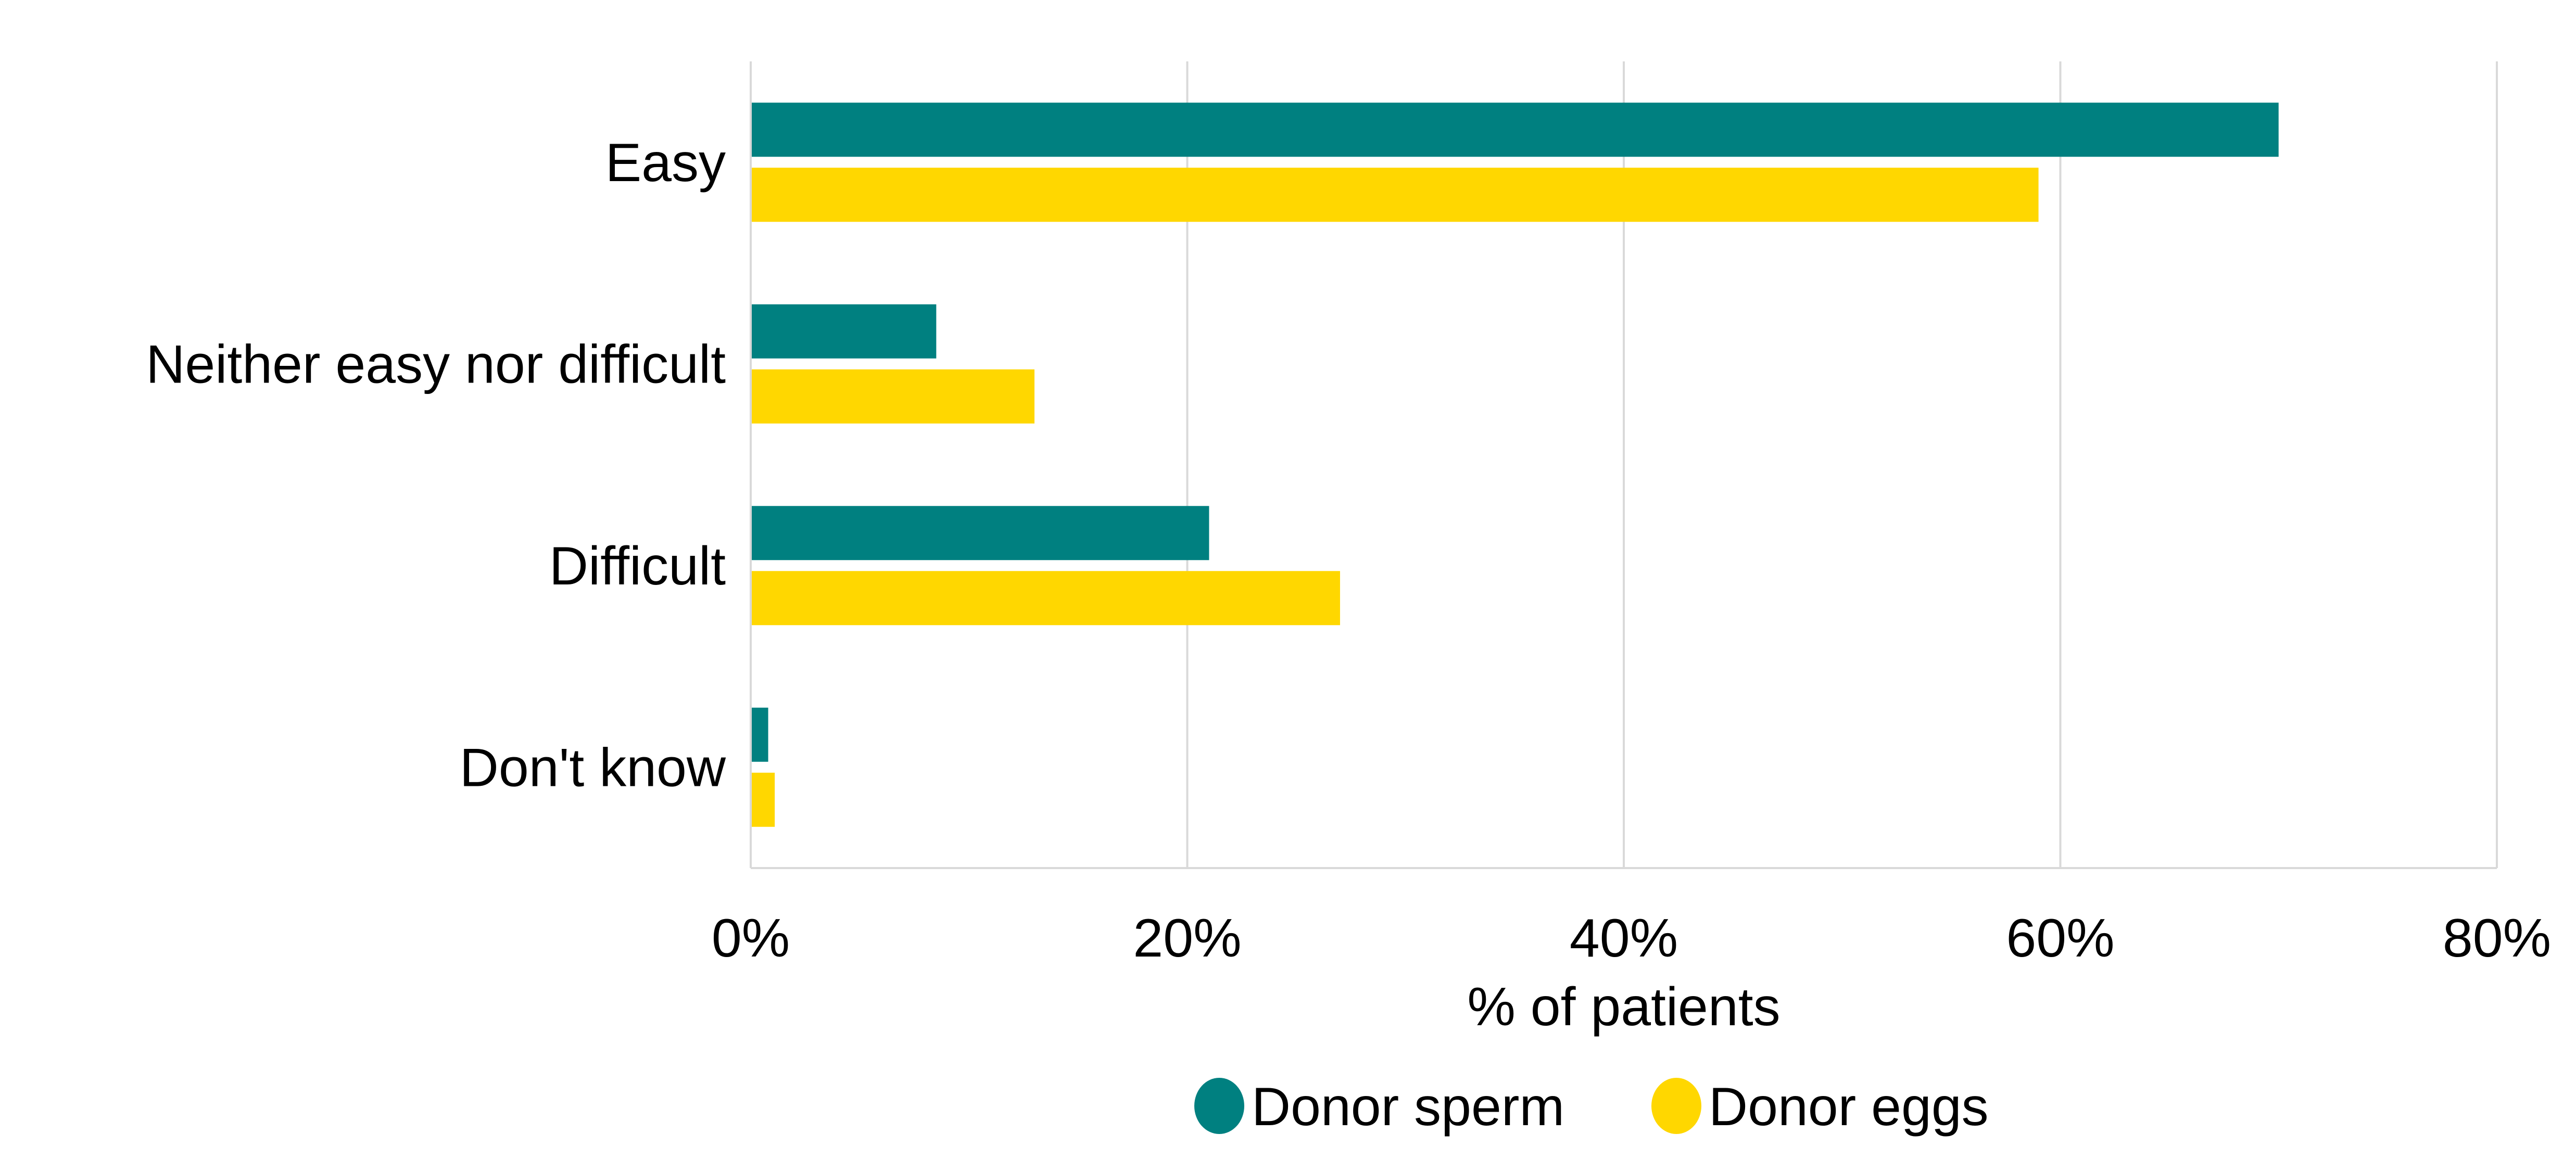  I want to click on category-label: Don't know, so click(593, 767).